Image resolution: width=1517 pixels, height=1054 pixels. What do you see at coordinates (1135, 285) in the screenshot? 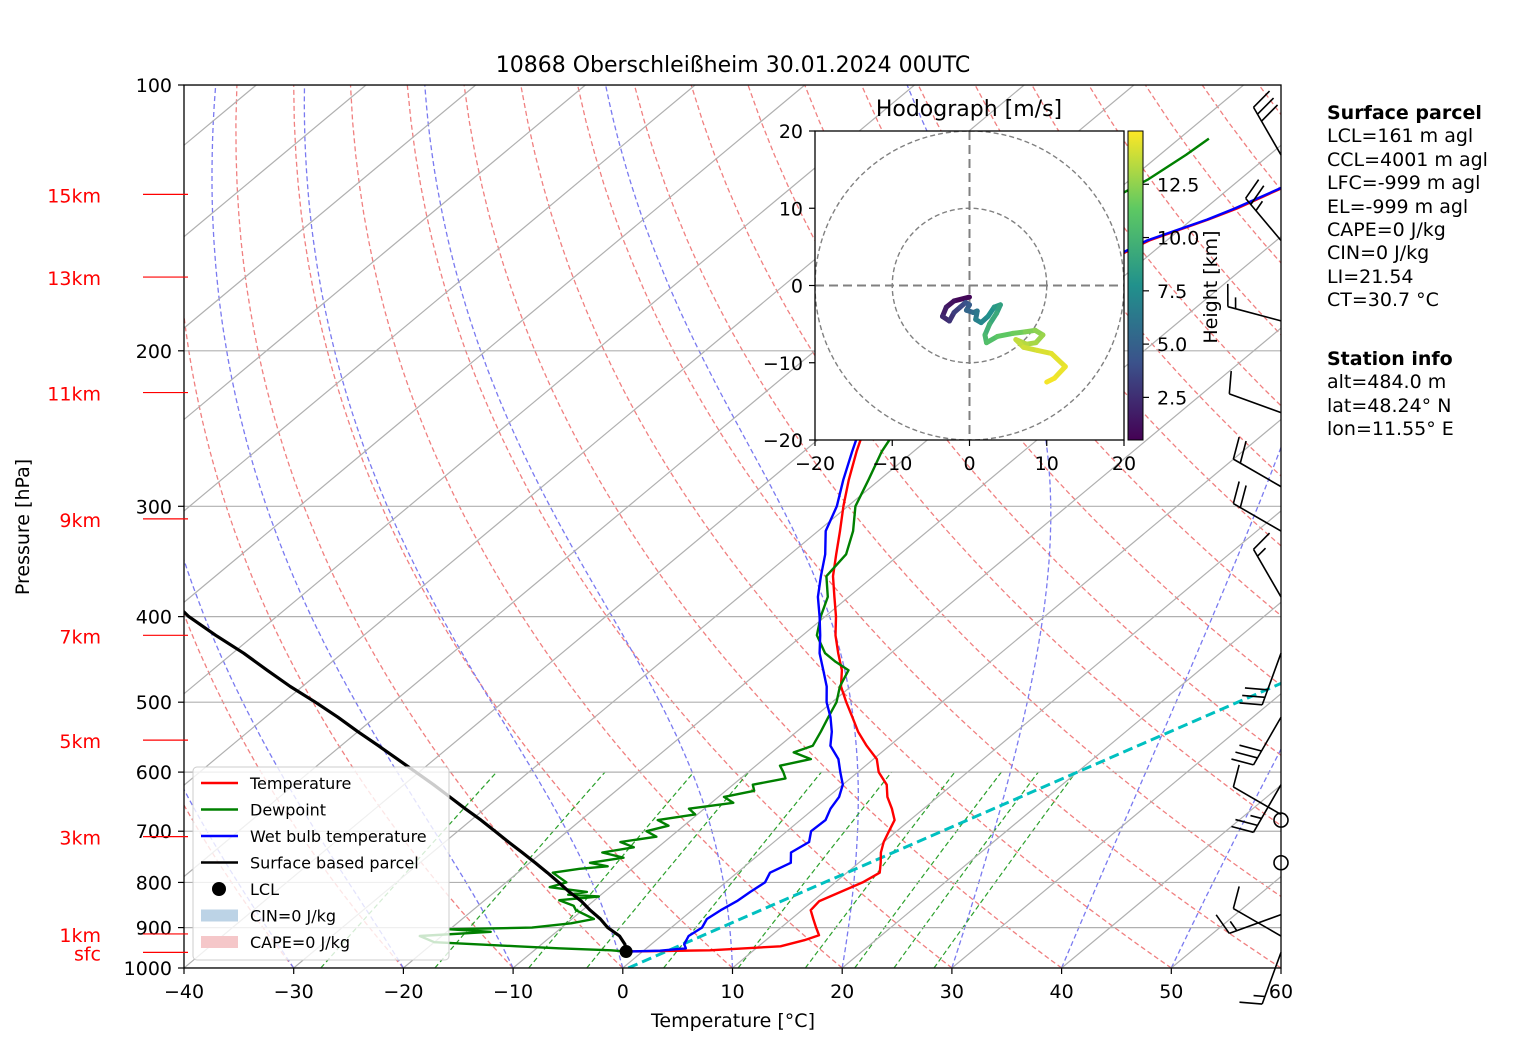
I see `hodograph-colorbar` at bounding box center [1135, 285].